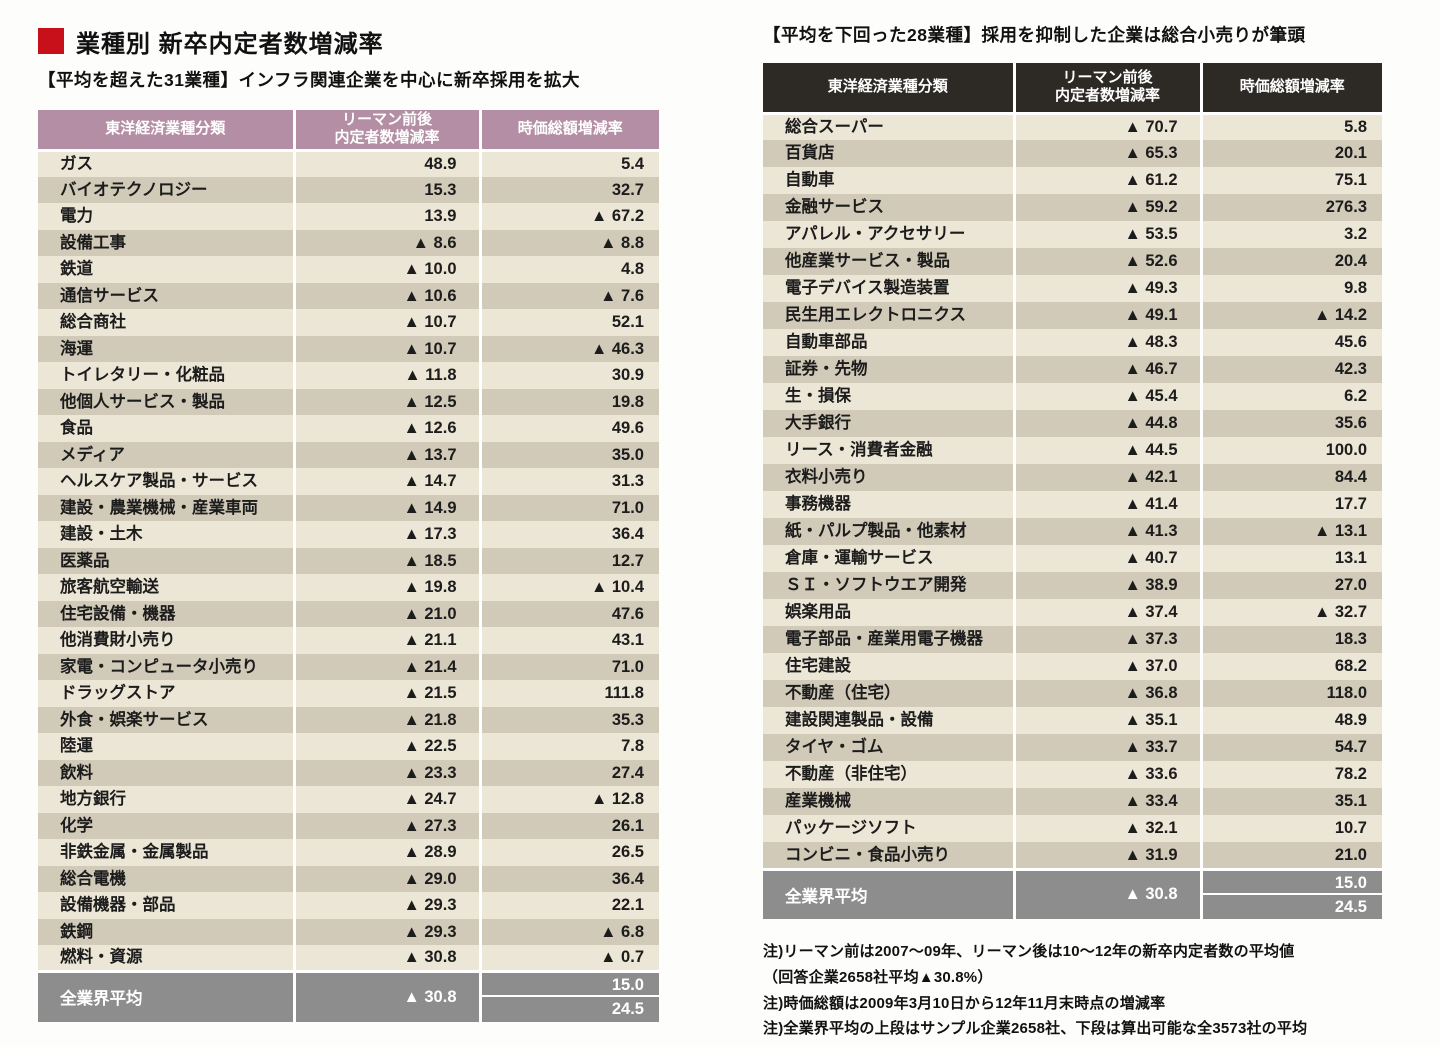 The height and width of the screenshot is (1047, 1440). What do you see at coordinates (386, 996) in the screenshot?
I see `average-offers-value: ▲ 30.8` at bounding box center [386, 996].